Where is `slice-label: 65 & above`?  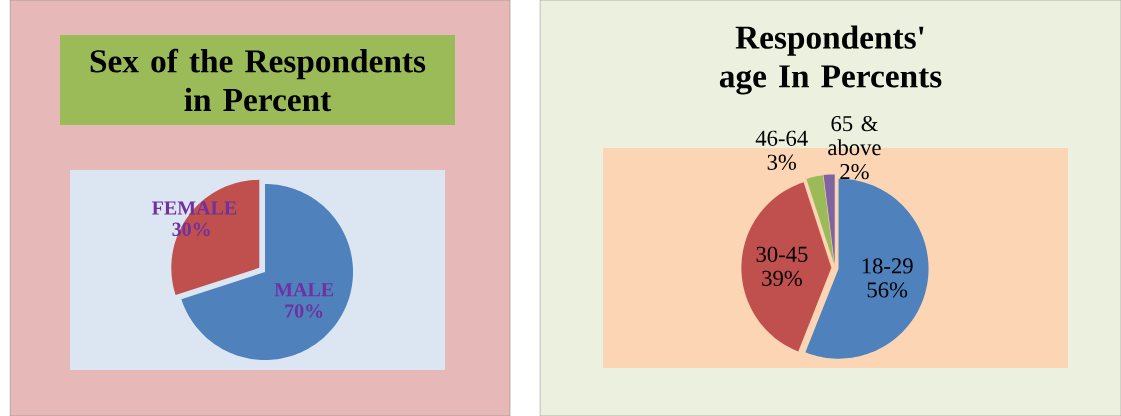
slice-label: 65 & above is located at coordinates (854, 135).